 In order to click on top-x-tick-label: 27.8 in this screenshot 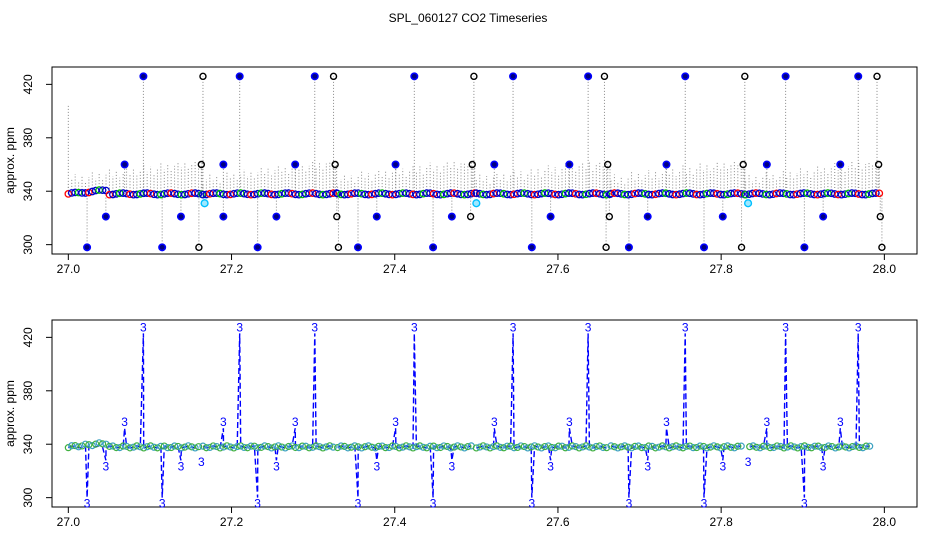, I will do `click(721, 269)`.